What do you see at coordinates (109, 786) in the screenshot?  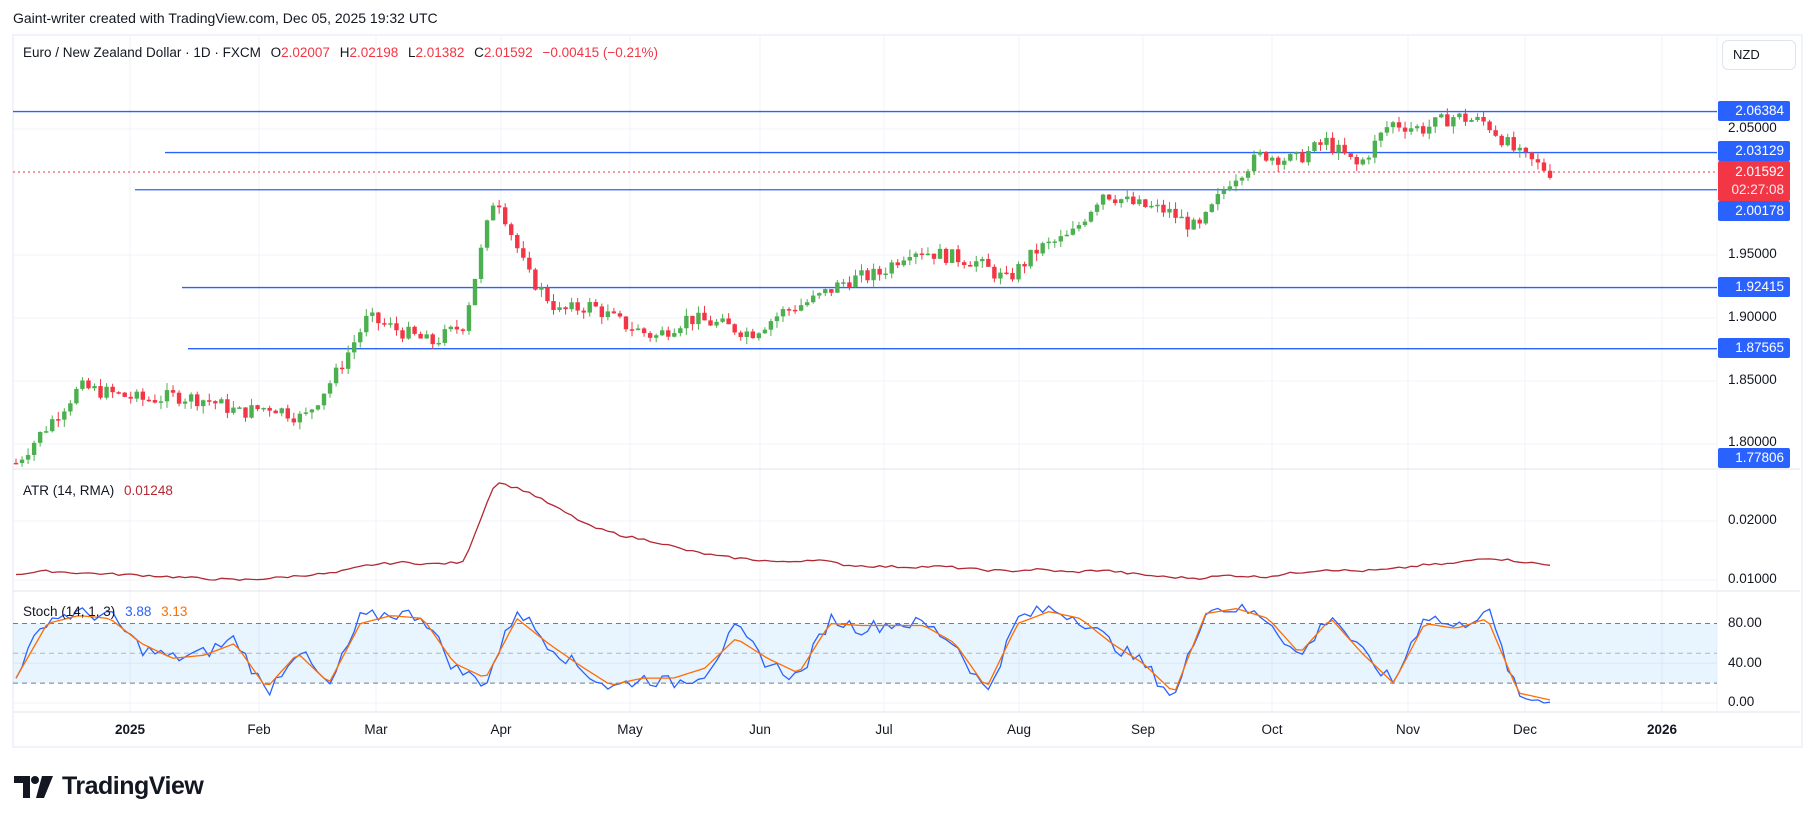 I see `tradingview-logo: TradingView` at bounding box center [109, 786].